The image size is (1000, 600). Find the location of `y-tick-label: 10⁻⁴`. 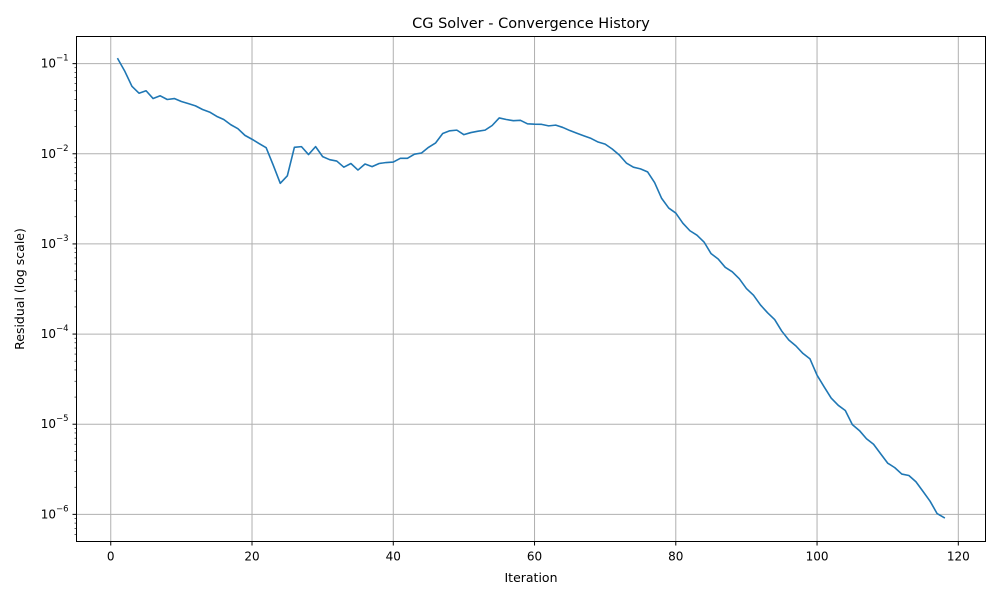

y-tick-label: 10⁻⁴ is located at coordinates (55, 332).